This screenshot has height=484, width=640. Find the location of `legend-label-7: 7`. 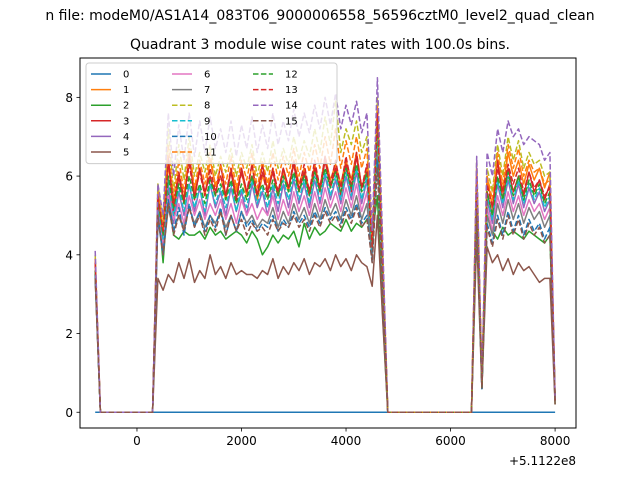

legend-label-7: 7 is located at coordinates (207, 90).